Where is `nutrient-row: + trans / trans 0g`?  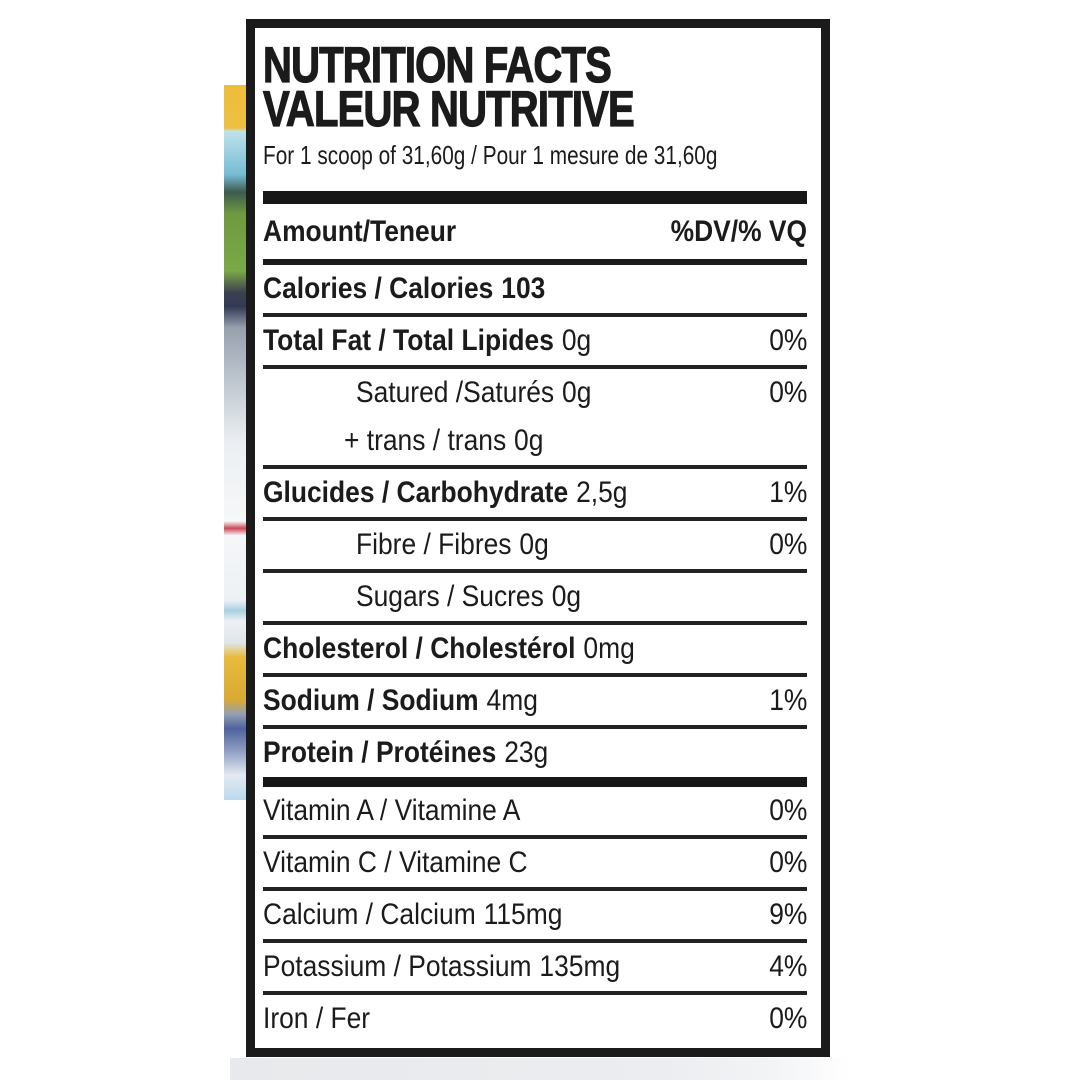
nutrient-row: + trans / trans 0g is located at coordinates (535, 443).